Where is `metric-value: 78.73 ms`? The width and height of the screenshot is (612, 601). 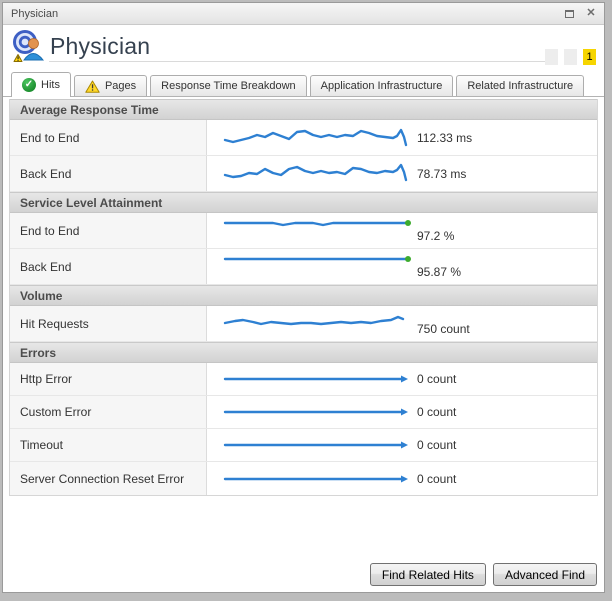
metric-value: 78.73 ms is located at coordinates (442, 173).